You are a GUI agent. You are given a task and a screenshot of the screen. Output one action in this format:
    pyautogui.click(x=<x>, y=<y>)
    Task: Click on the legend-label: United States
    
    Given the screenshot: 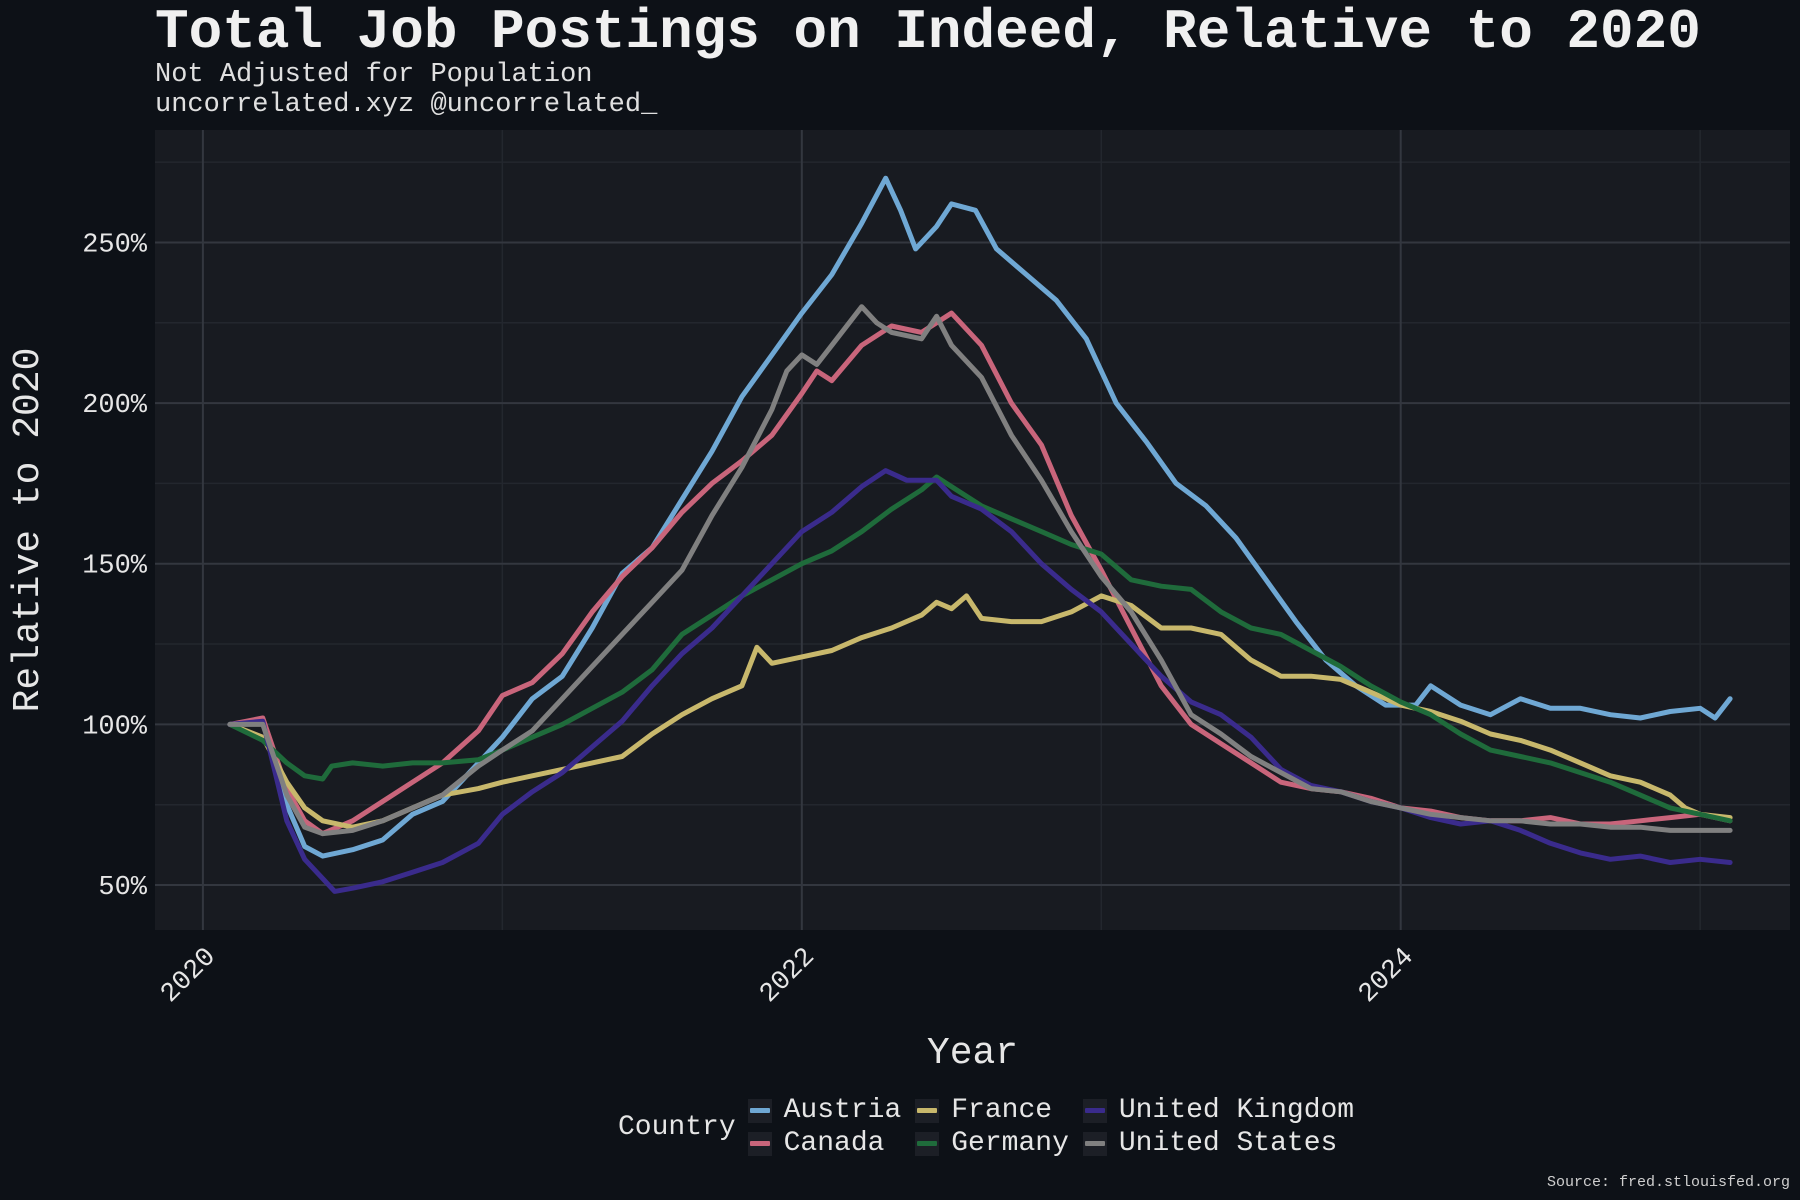 What is the action you would take?
    pyautogui.click(x=1228, y=1143)
    